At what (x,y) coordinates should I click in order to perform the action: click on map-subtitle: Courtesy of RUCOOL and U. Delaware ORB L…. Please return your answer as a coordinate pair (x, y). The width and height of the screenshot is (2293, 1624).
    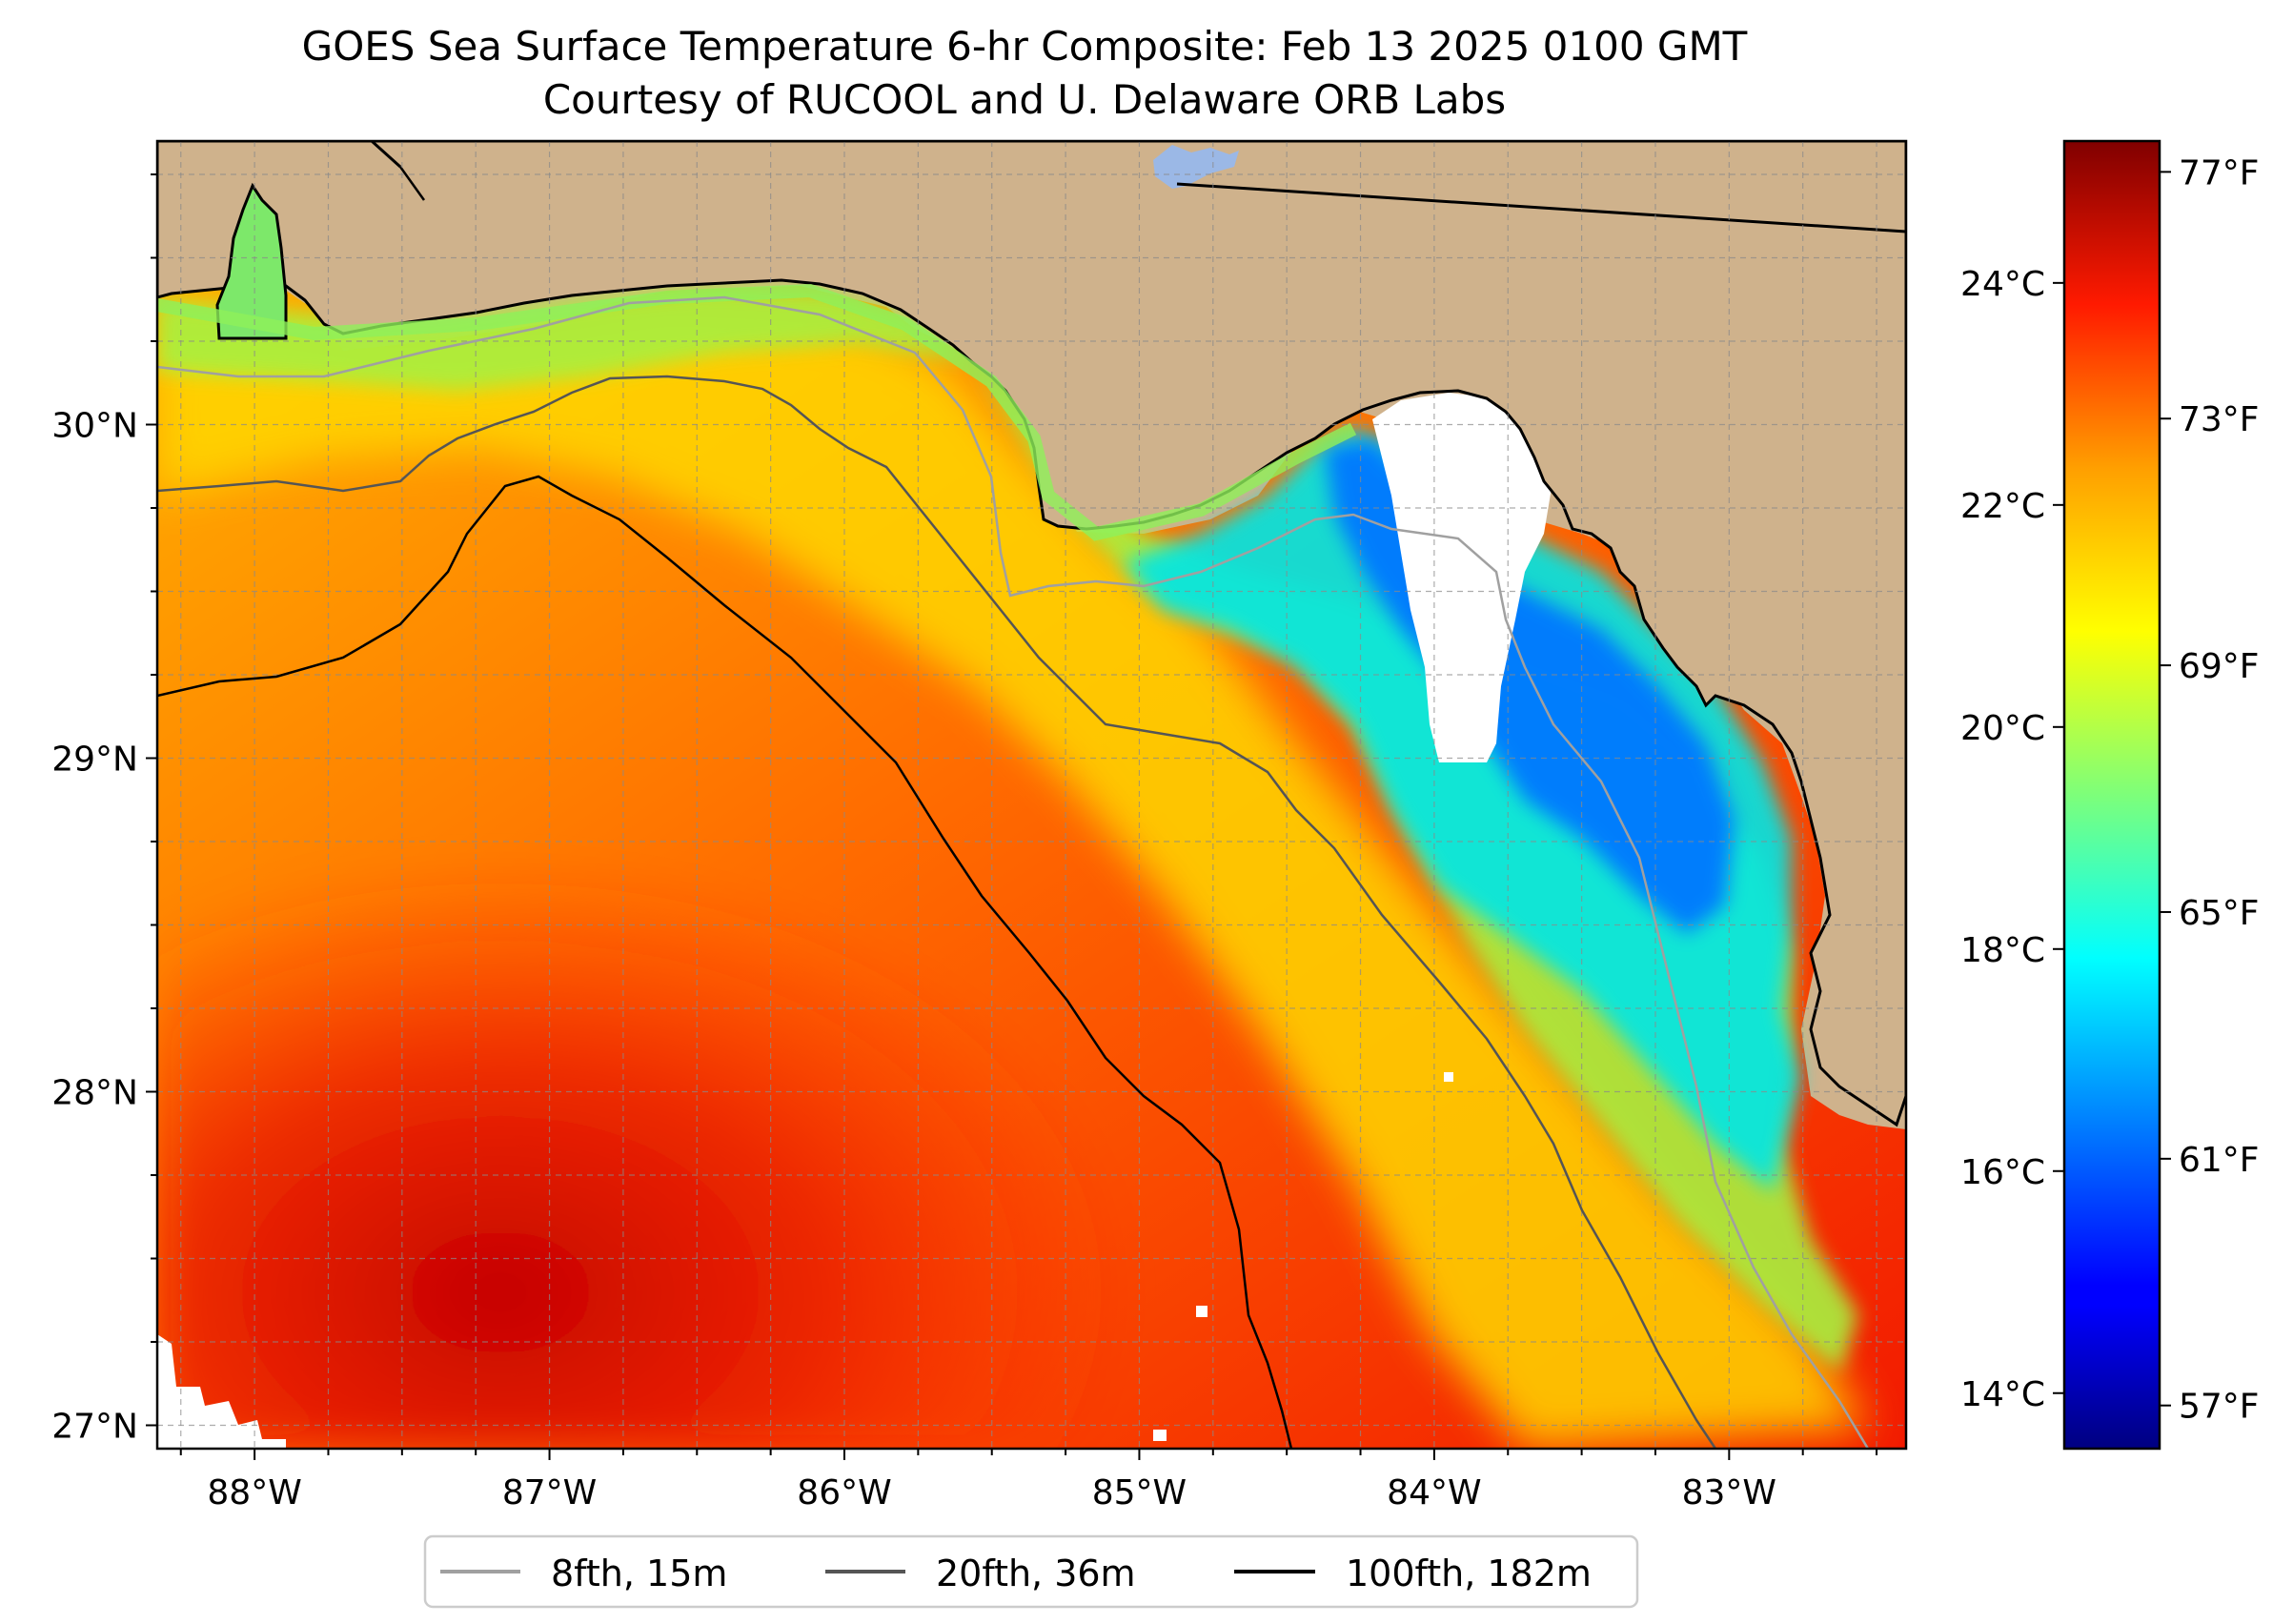
    Looking at the image, I should click on (1025, 99).